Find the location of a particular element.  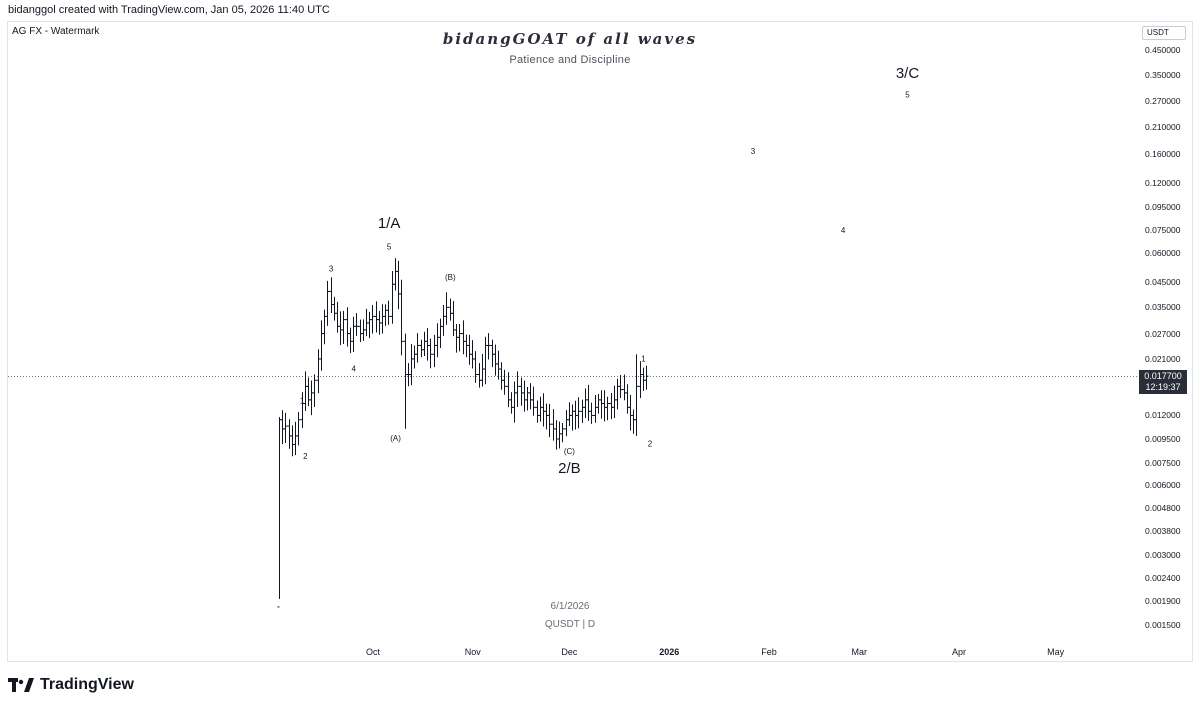

wave-label: (C) is located at coordinates (569, 451).